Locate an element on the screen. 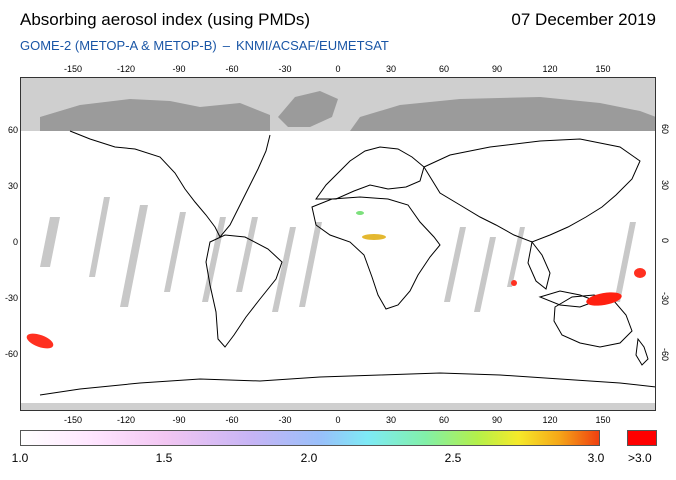 The width and height of the screenshot is (676, 480). lat-tick-left: 60 is located at coordinates (12, 130).